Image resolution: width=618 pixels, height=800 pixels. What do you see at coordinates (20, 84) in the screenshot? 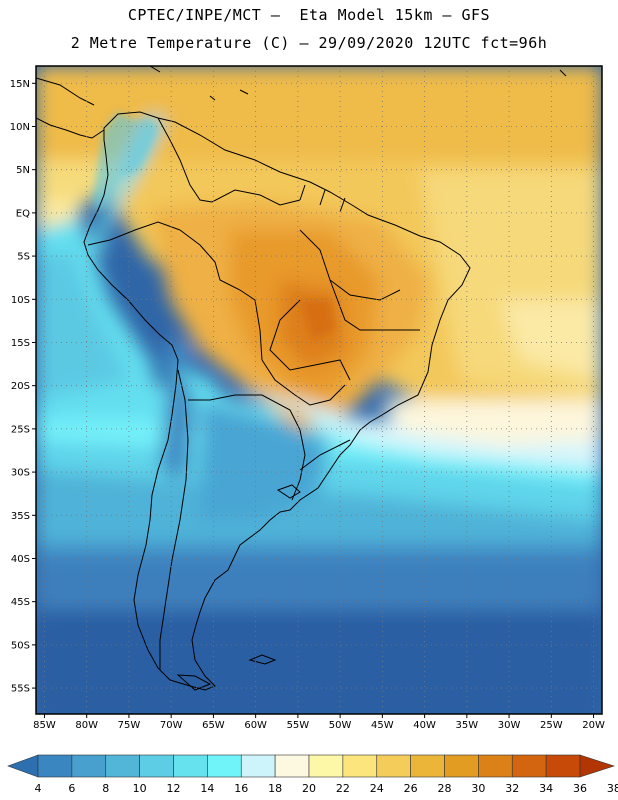
I see `lat-tick-label: 15N` at bounding box center [20, 84].